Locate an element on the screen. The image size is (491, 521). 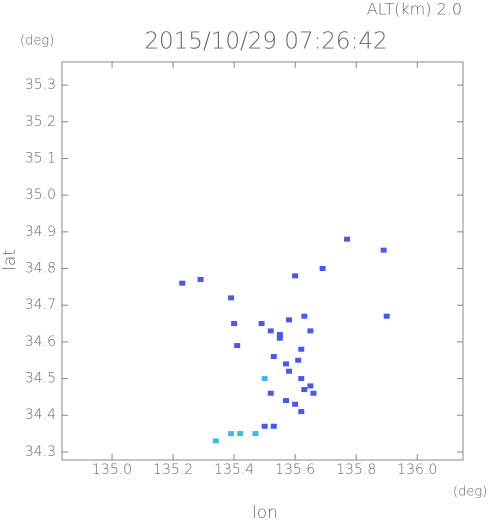
y-tick-label: 34.5 is located at coordinates (40, 379).